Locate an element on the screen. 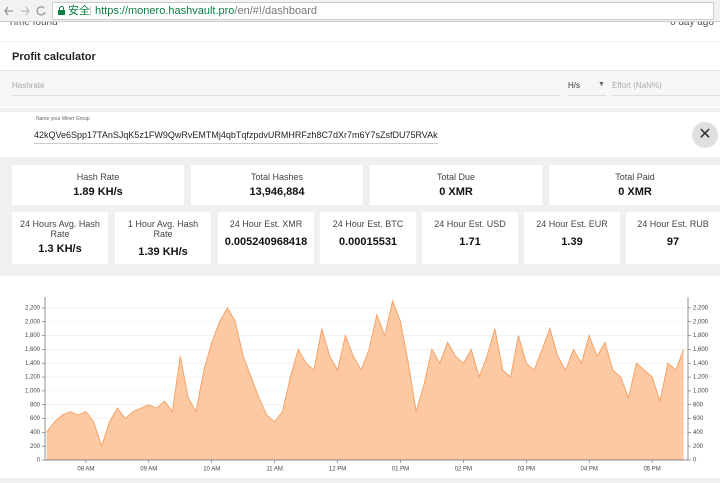 The width and height of the screenshot is (720, 483). x-tick-label: 08 AM is located at coordinates (85, 470).